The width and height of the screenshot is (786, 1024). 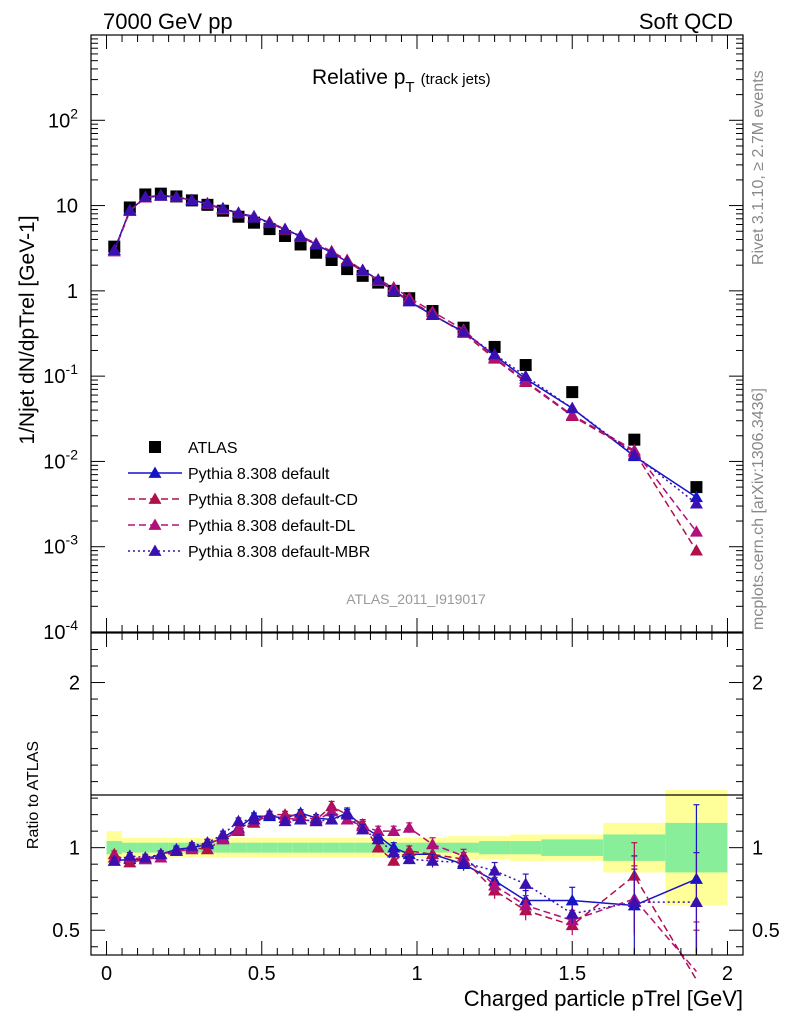 What do you see at coordinates (758, 167) in the screenshot?
I see `rivet-version-text: Rivet 3.1.10, ≥ 2.7M events` at bounding box center [758, 167].